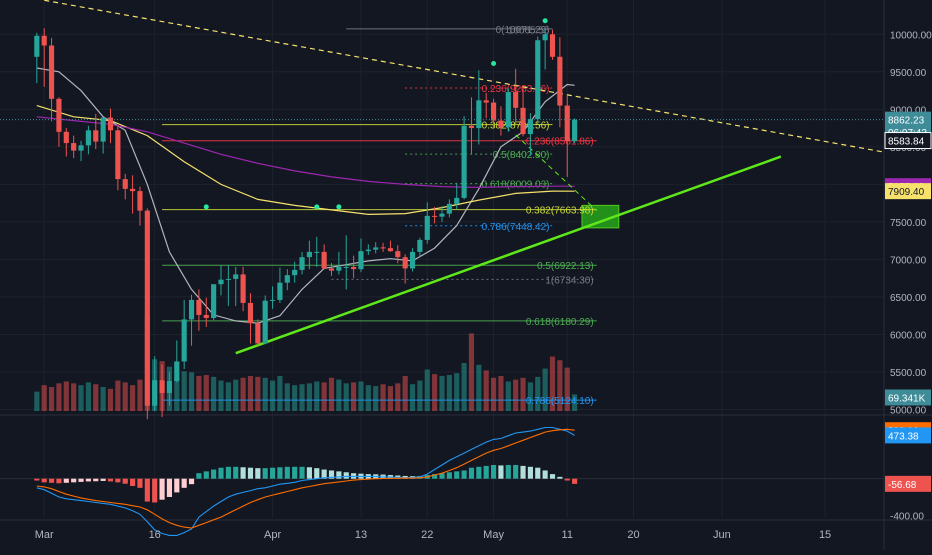  What do you see at coordinates (305, 152) in the screenshot?
I see `moving-average-line` at bounding box center [305, 152].